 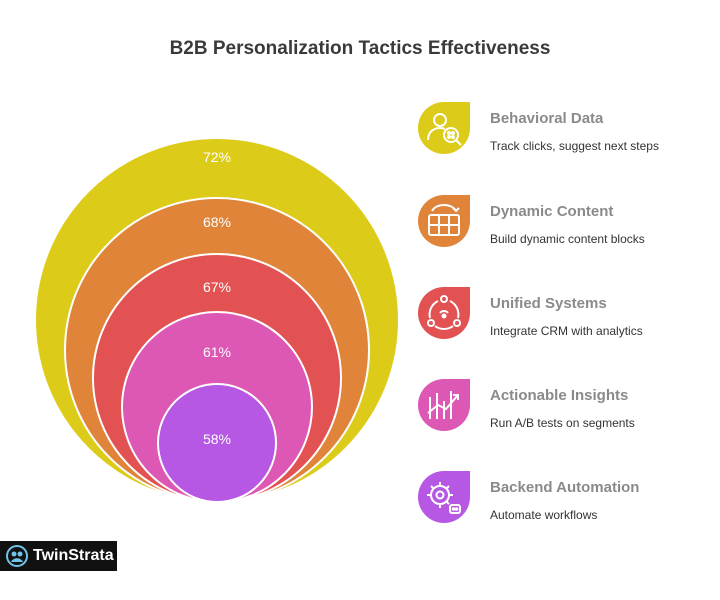 I want to click on chart-trend-icon, so click(x=443, y=405).